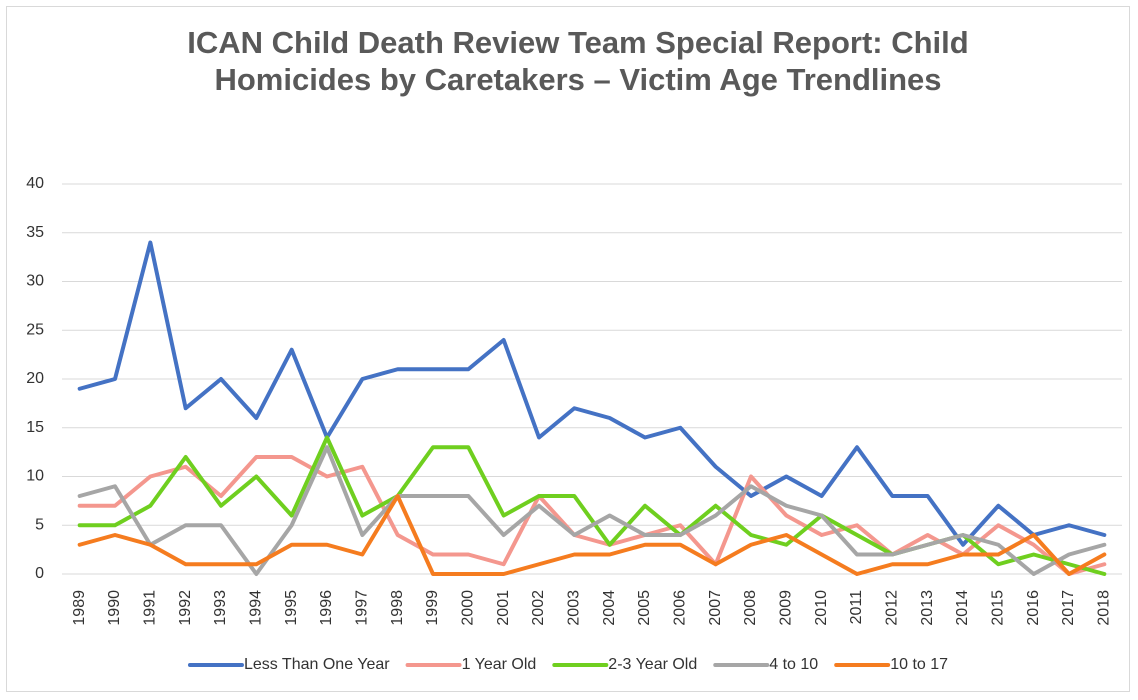  I want to click on x-tick-label: 1990, so click(114, 608).